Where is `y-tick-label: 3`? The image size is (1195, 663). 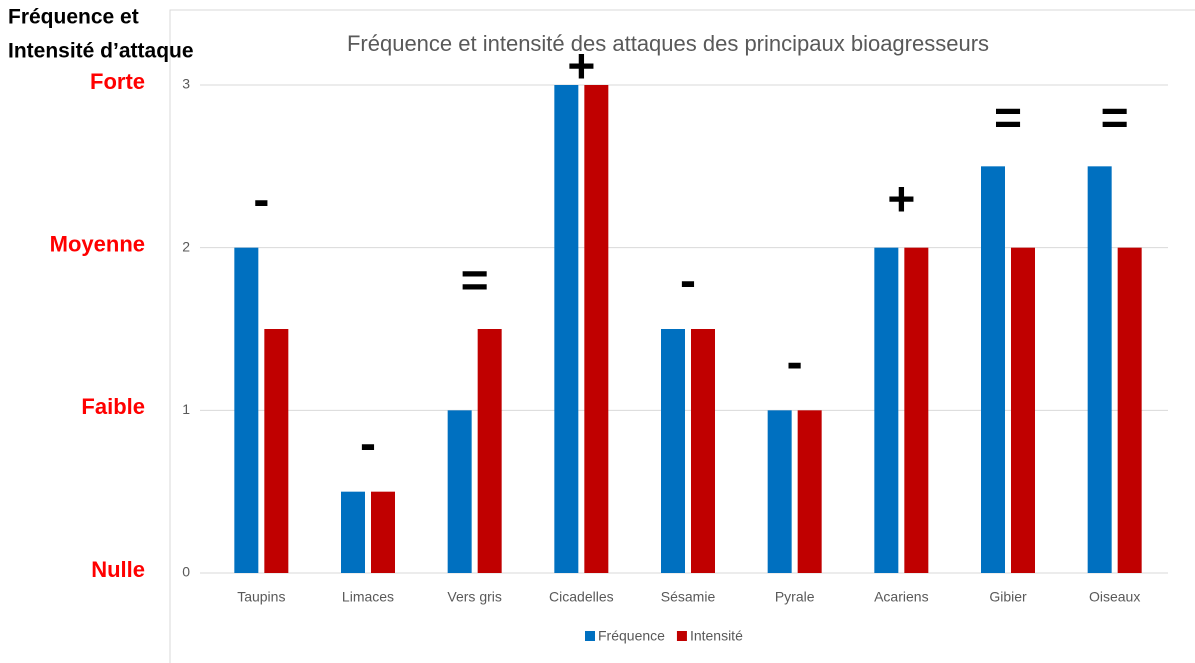 y-tick-label: 3 is located at coordinates (186, 84).